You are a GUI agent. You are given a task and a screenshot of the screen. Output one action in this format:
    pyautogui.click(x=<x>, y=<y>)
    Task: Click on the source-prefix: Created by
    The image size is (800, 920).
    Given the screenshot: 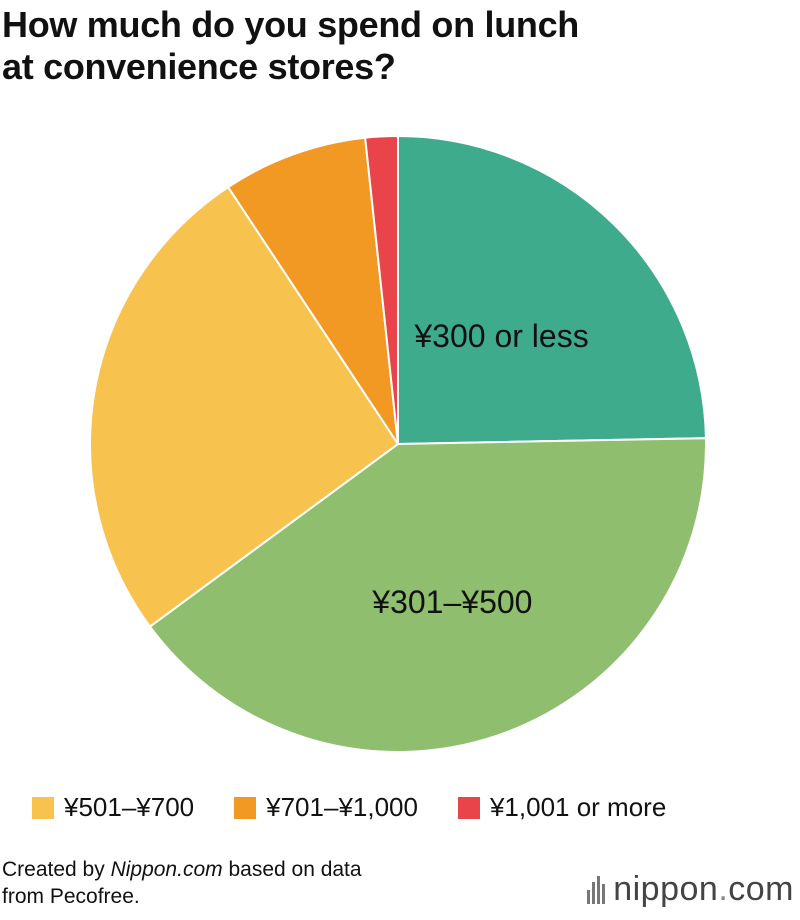 What is the action you would take?
    pyautogui.click(x=56, y=869)
    